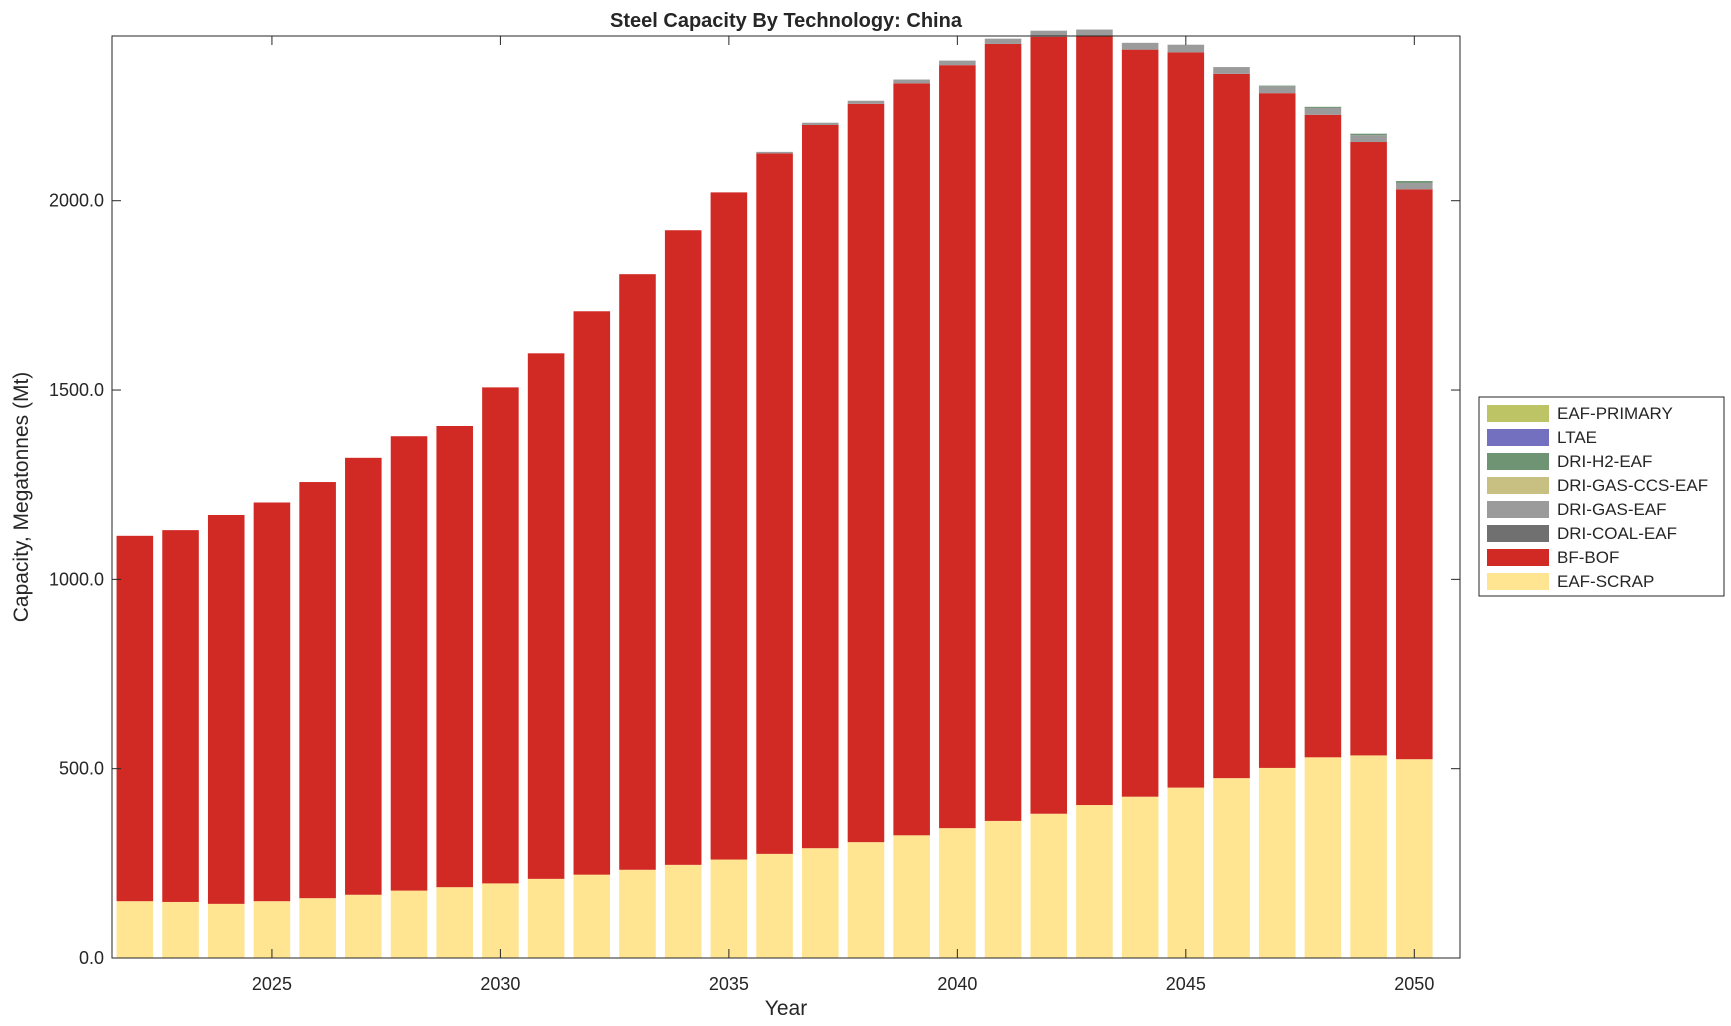  What do you see at coordinates (774, 905) in the screenshot?
I see `bar-segment-eaf-scrap-2036` at bounding box center [774, 905].